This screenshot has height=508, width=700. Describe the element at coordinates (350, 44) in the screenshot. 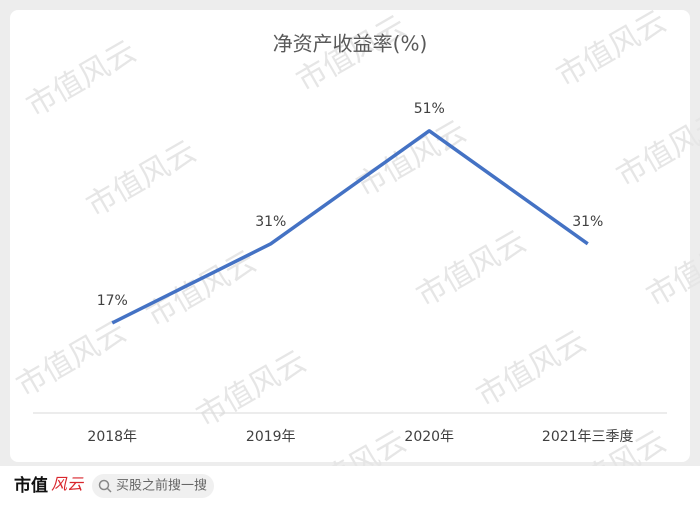

I see `chart-title: 净资产收益率(%)` at that location.